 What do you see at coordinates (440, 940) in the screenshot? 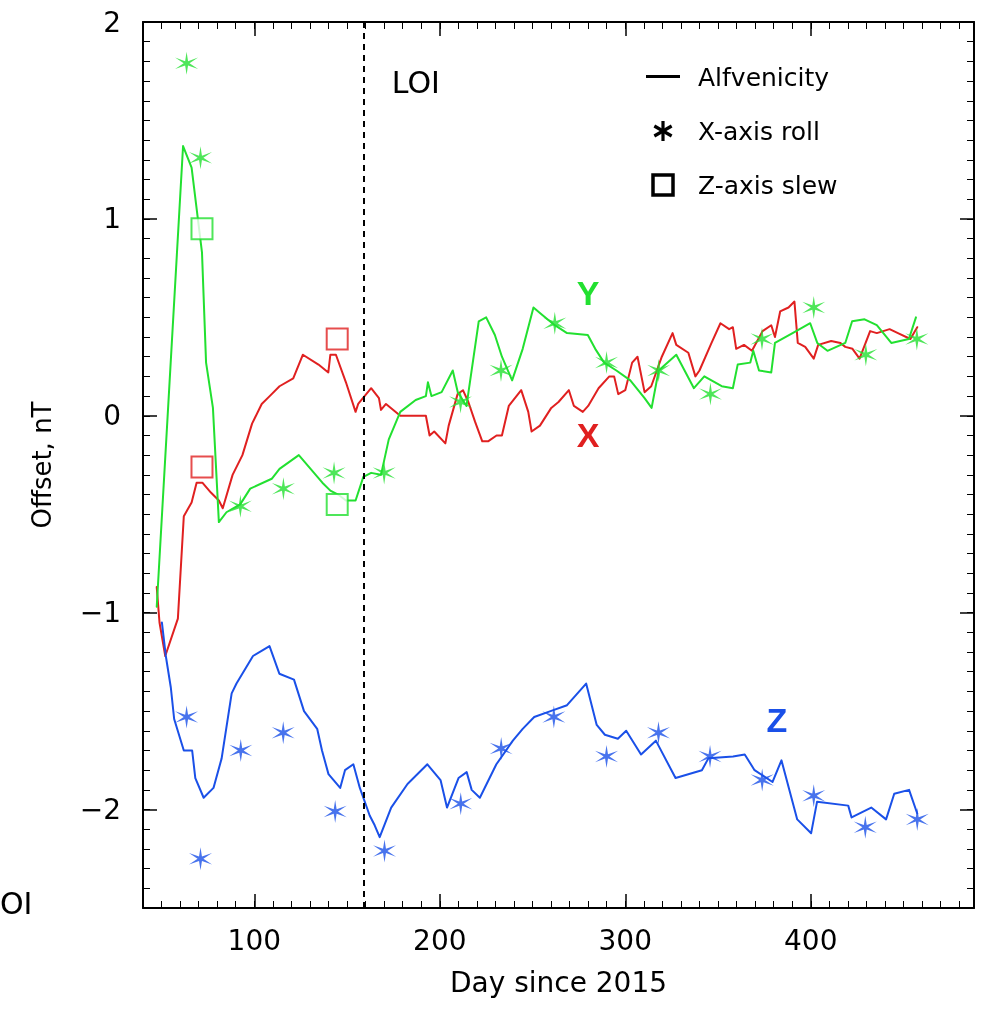
I see `x-tick-label: 200` at bounding box center [440, 940].